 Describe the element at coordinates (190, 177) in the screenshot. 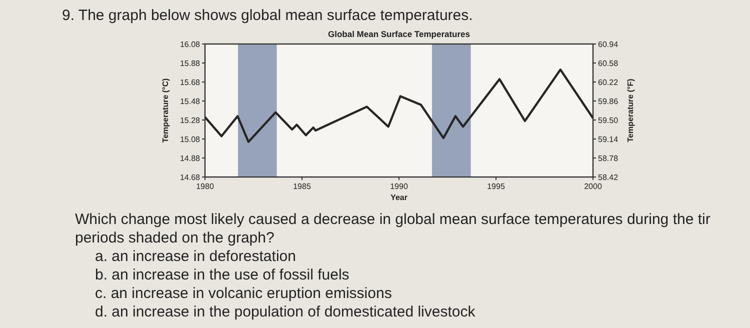

I see `y-tick-label: 14.68` at that location.